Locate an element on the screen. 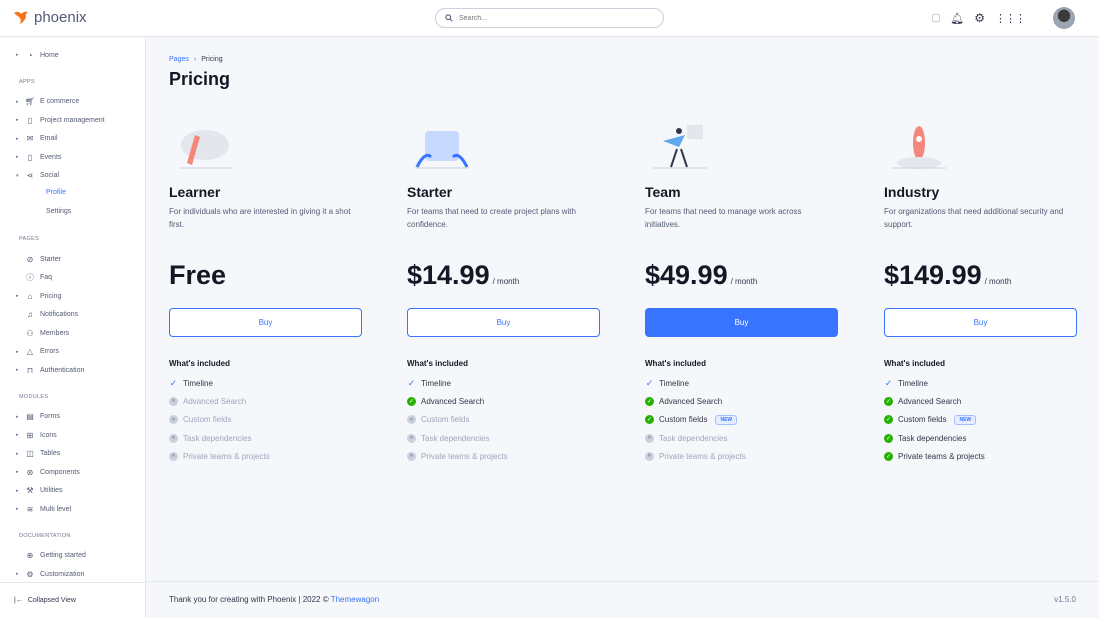  sidebar-item-faq: ⓘ Faq is located at coordinates (34, 278).